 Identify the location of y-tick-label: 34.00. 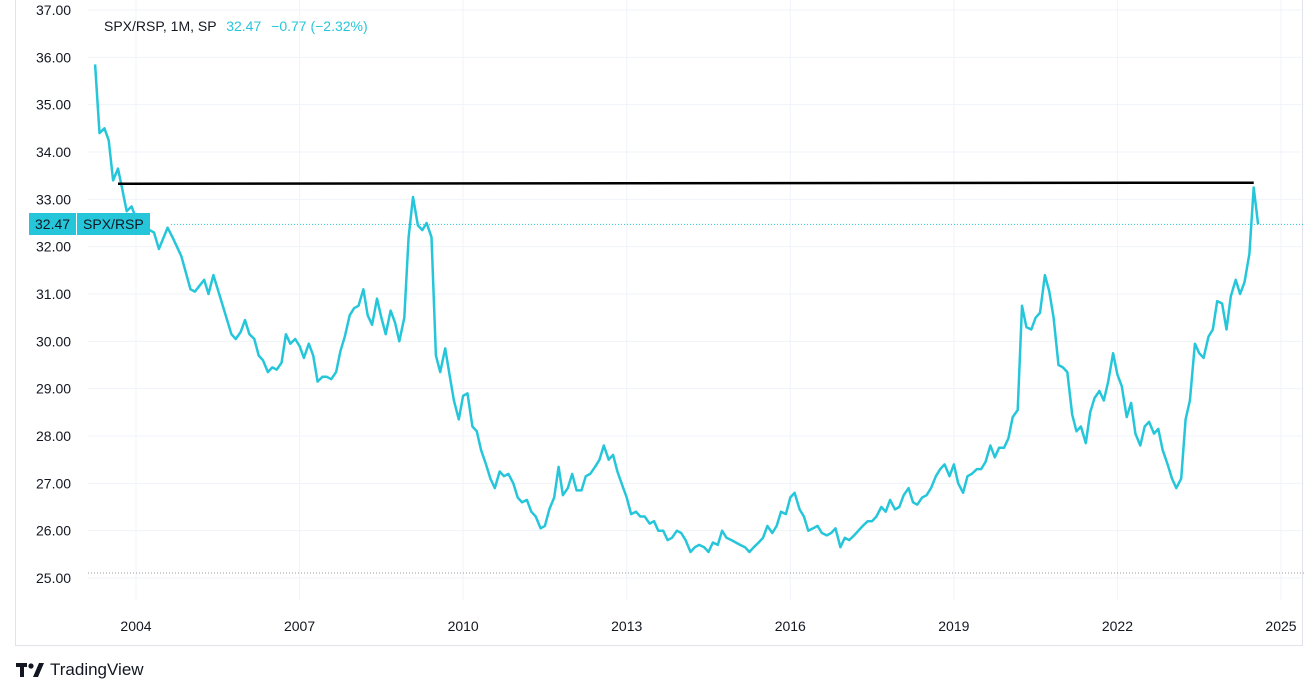
(53, 152).